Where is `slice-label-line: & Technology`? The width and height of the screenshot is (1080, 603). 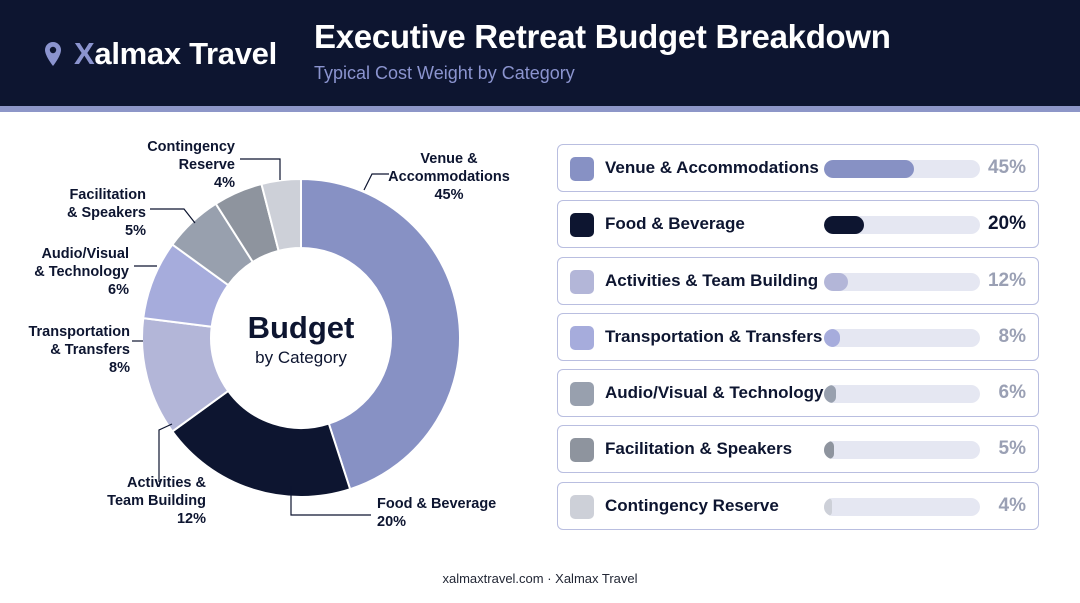
slice-label-line: & Technology is located at coordinates (81, 272).